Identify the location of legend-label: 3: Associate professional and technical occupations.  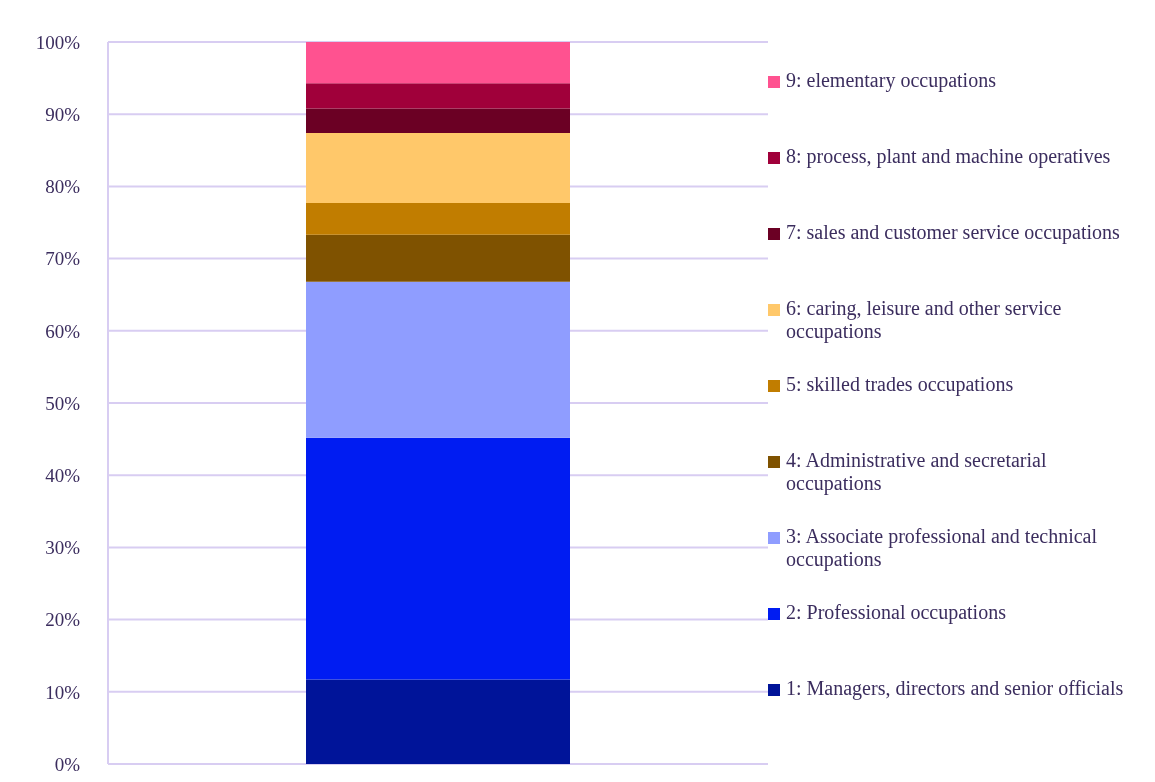
(942, 548).